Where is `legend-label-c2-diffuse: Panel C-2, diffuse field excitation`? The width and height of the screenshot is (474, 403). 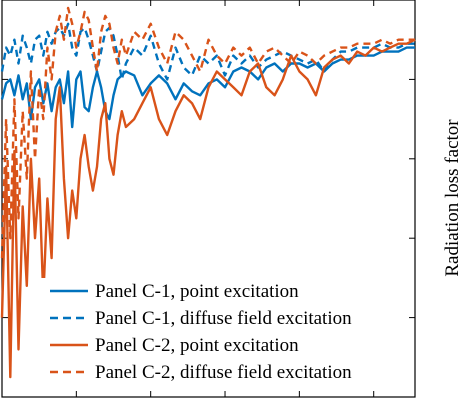 legend-label-c2-diffuse: Panel C-2, diffuse field excitation is located at coordinates (223, 372).